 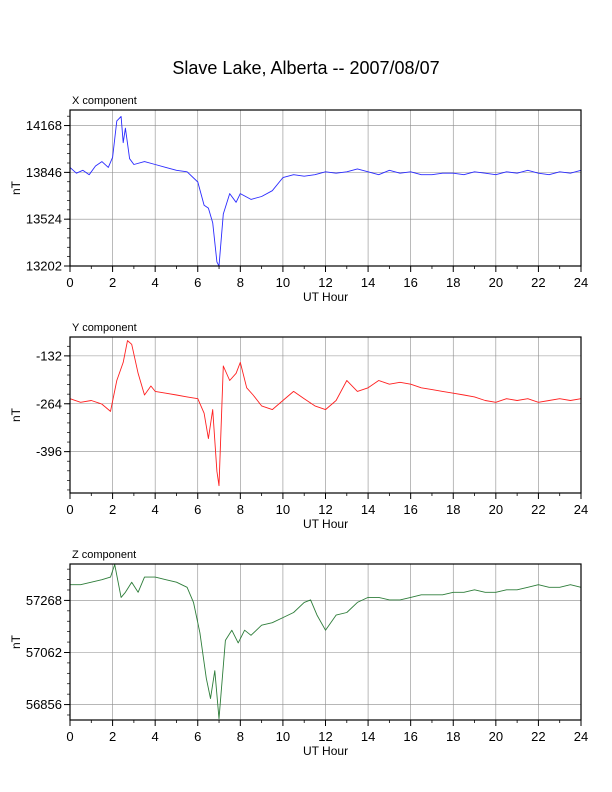 What do you see at coordinates (112, 736) in the screenshot?
I see `z-x-tick-label: 2` at bounding box center [112, 736].